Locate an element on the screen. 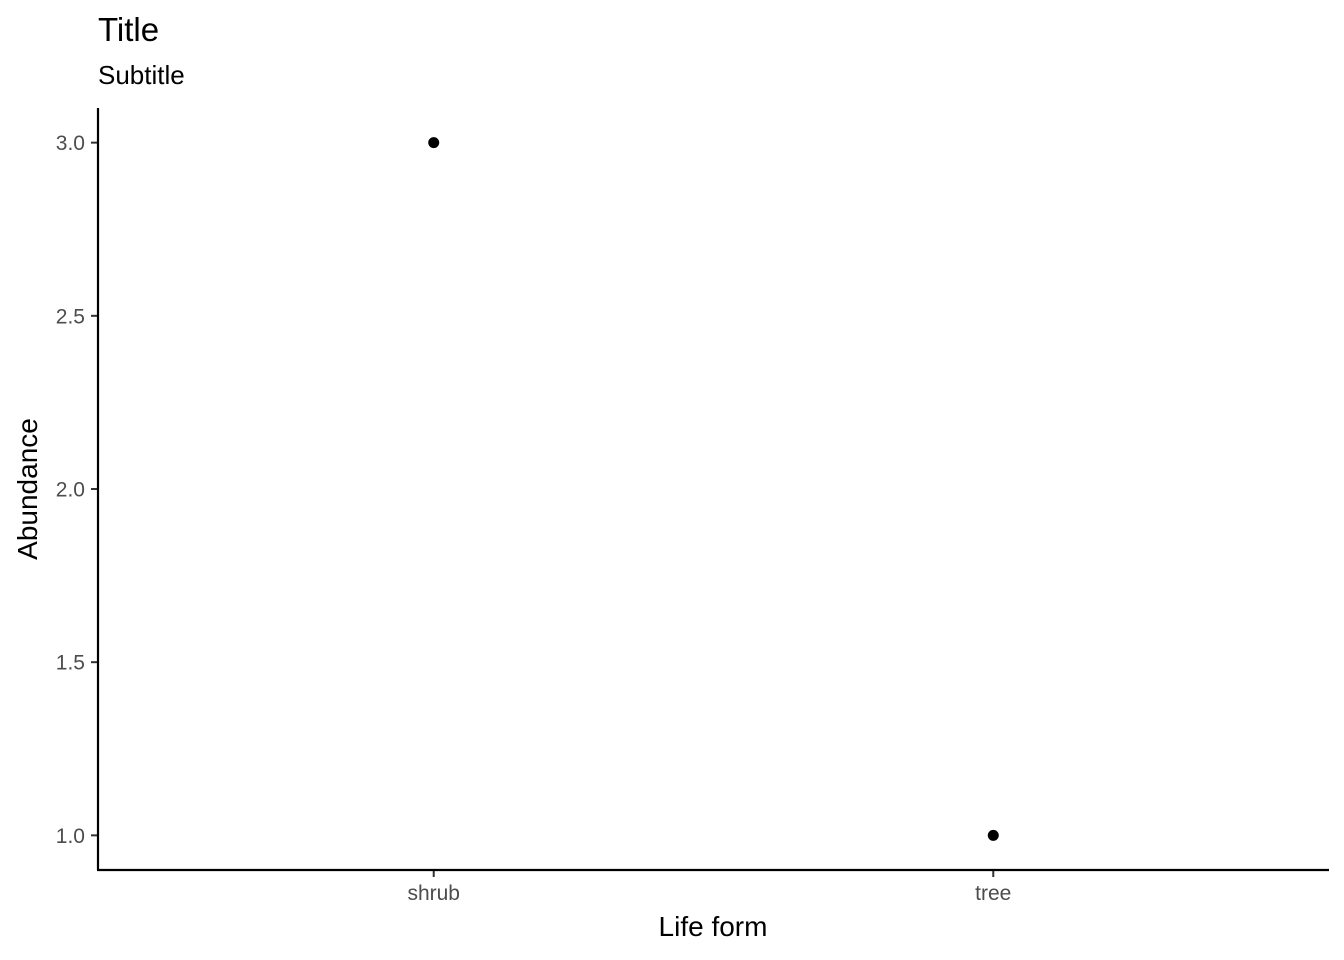 The width and height of the screenshot is (1344, 960). y-axis-title: Abundance is located at coordinates (27, 489).